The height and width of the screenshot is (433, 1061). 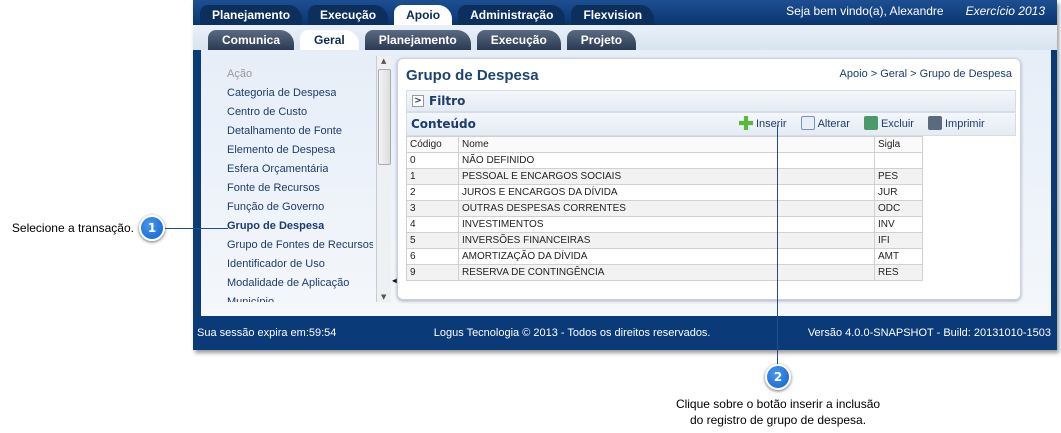 I want to click on table-cell: INVESTIMENTOS, so click(x=666, y=224).